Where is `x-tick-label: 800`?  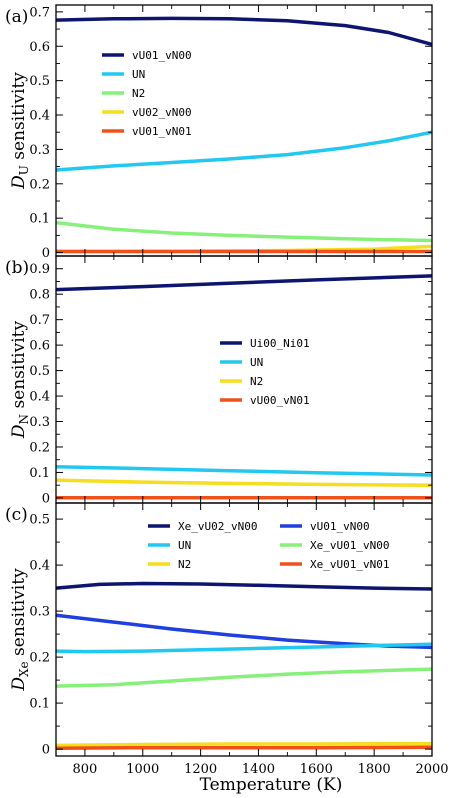
x-tick-label: 800 is located at coordinates (85, 769).